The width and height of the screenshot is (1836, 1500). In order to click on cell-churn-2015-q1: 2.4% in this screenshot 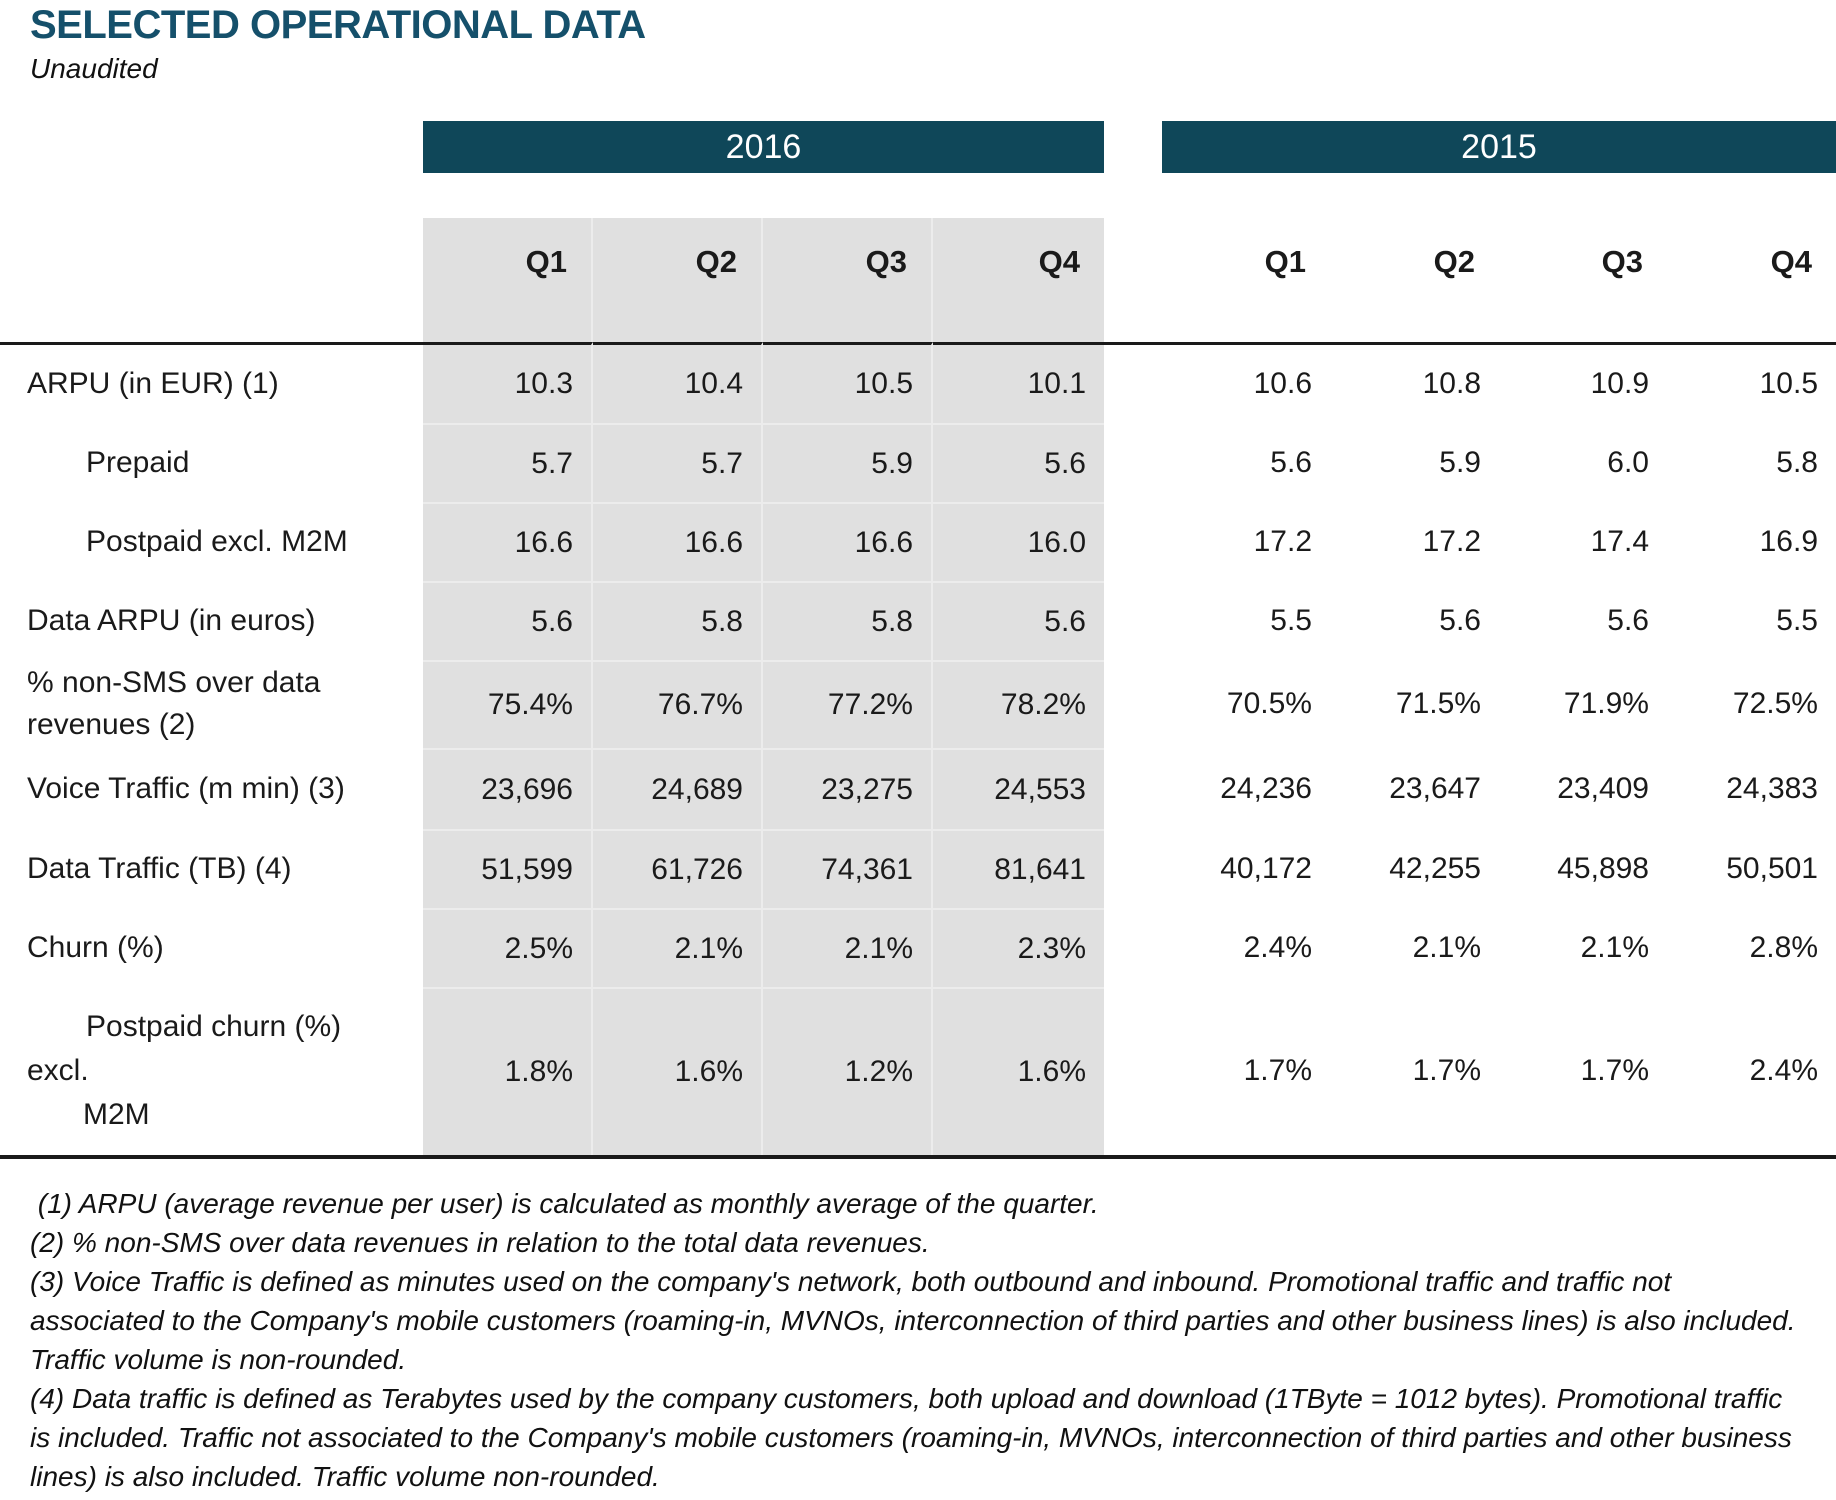, I will do `click(1277, 947)`.